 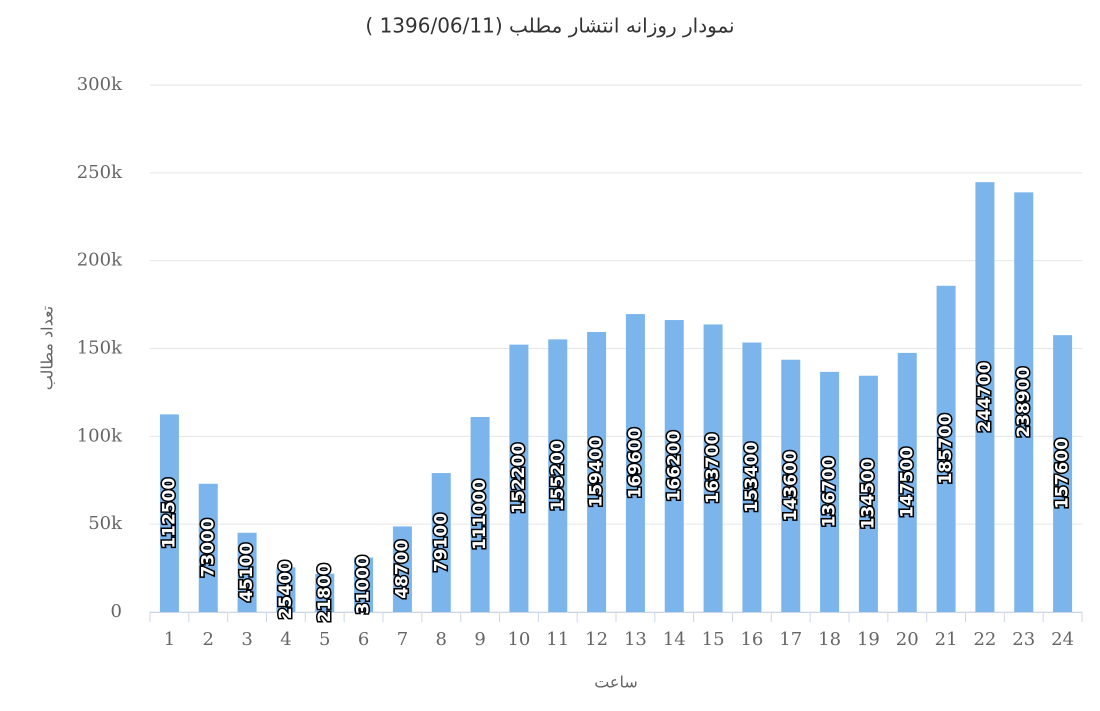 I want to click on value-label: 31000, so click(x=364, y=584).